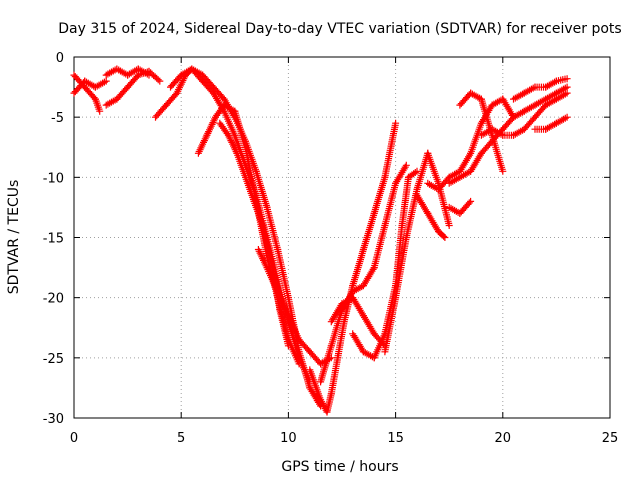 Image resolution: width=640 pixels, height=480 pixels. I want to click on x-tick-label: 0, so click(74, 438).